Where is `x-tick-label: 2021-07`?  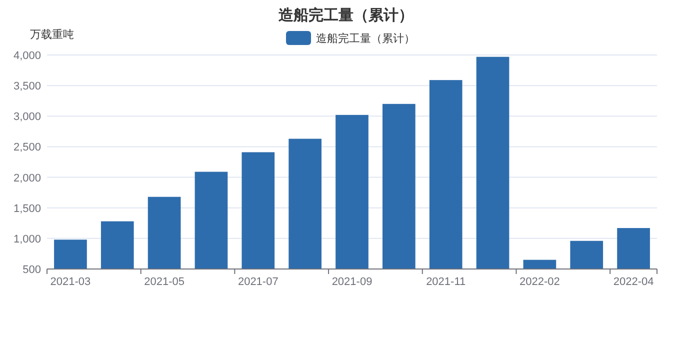 x-tick-label: 2021-07 is located at coordinates (258, 282).